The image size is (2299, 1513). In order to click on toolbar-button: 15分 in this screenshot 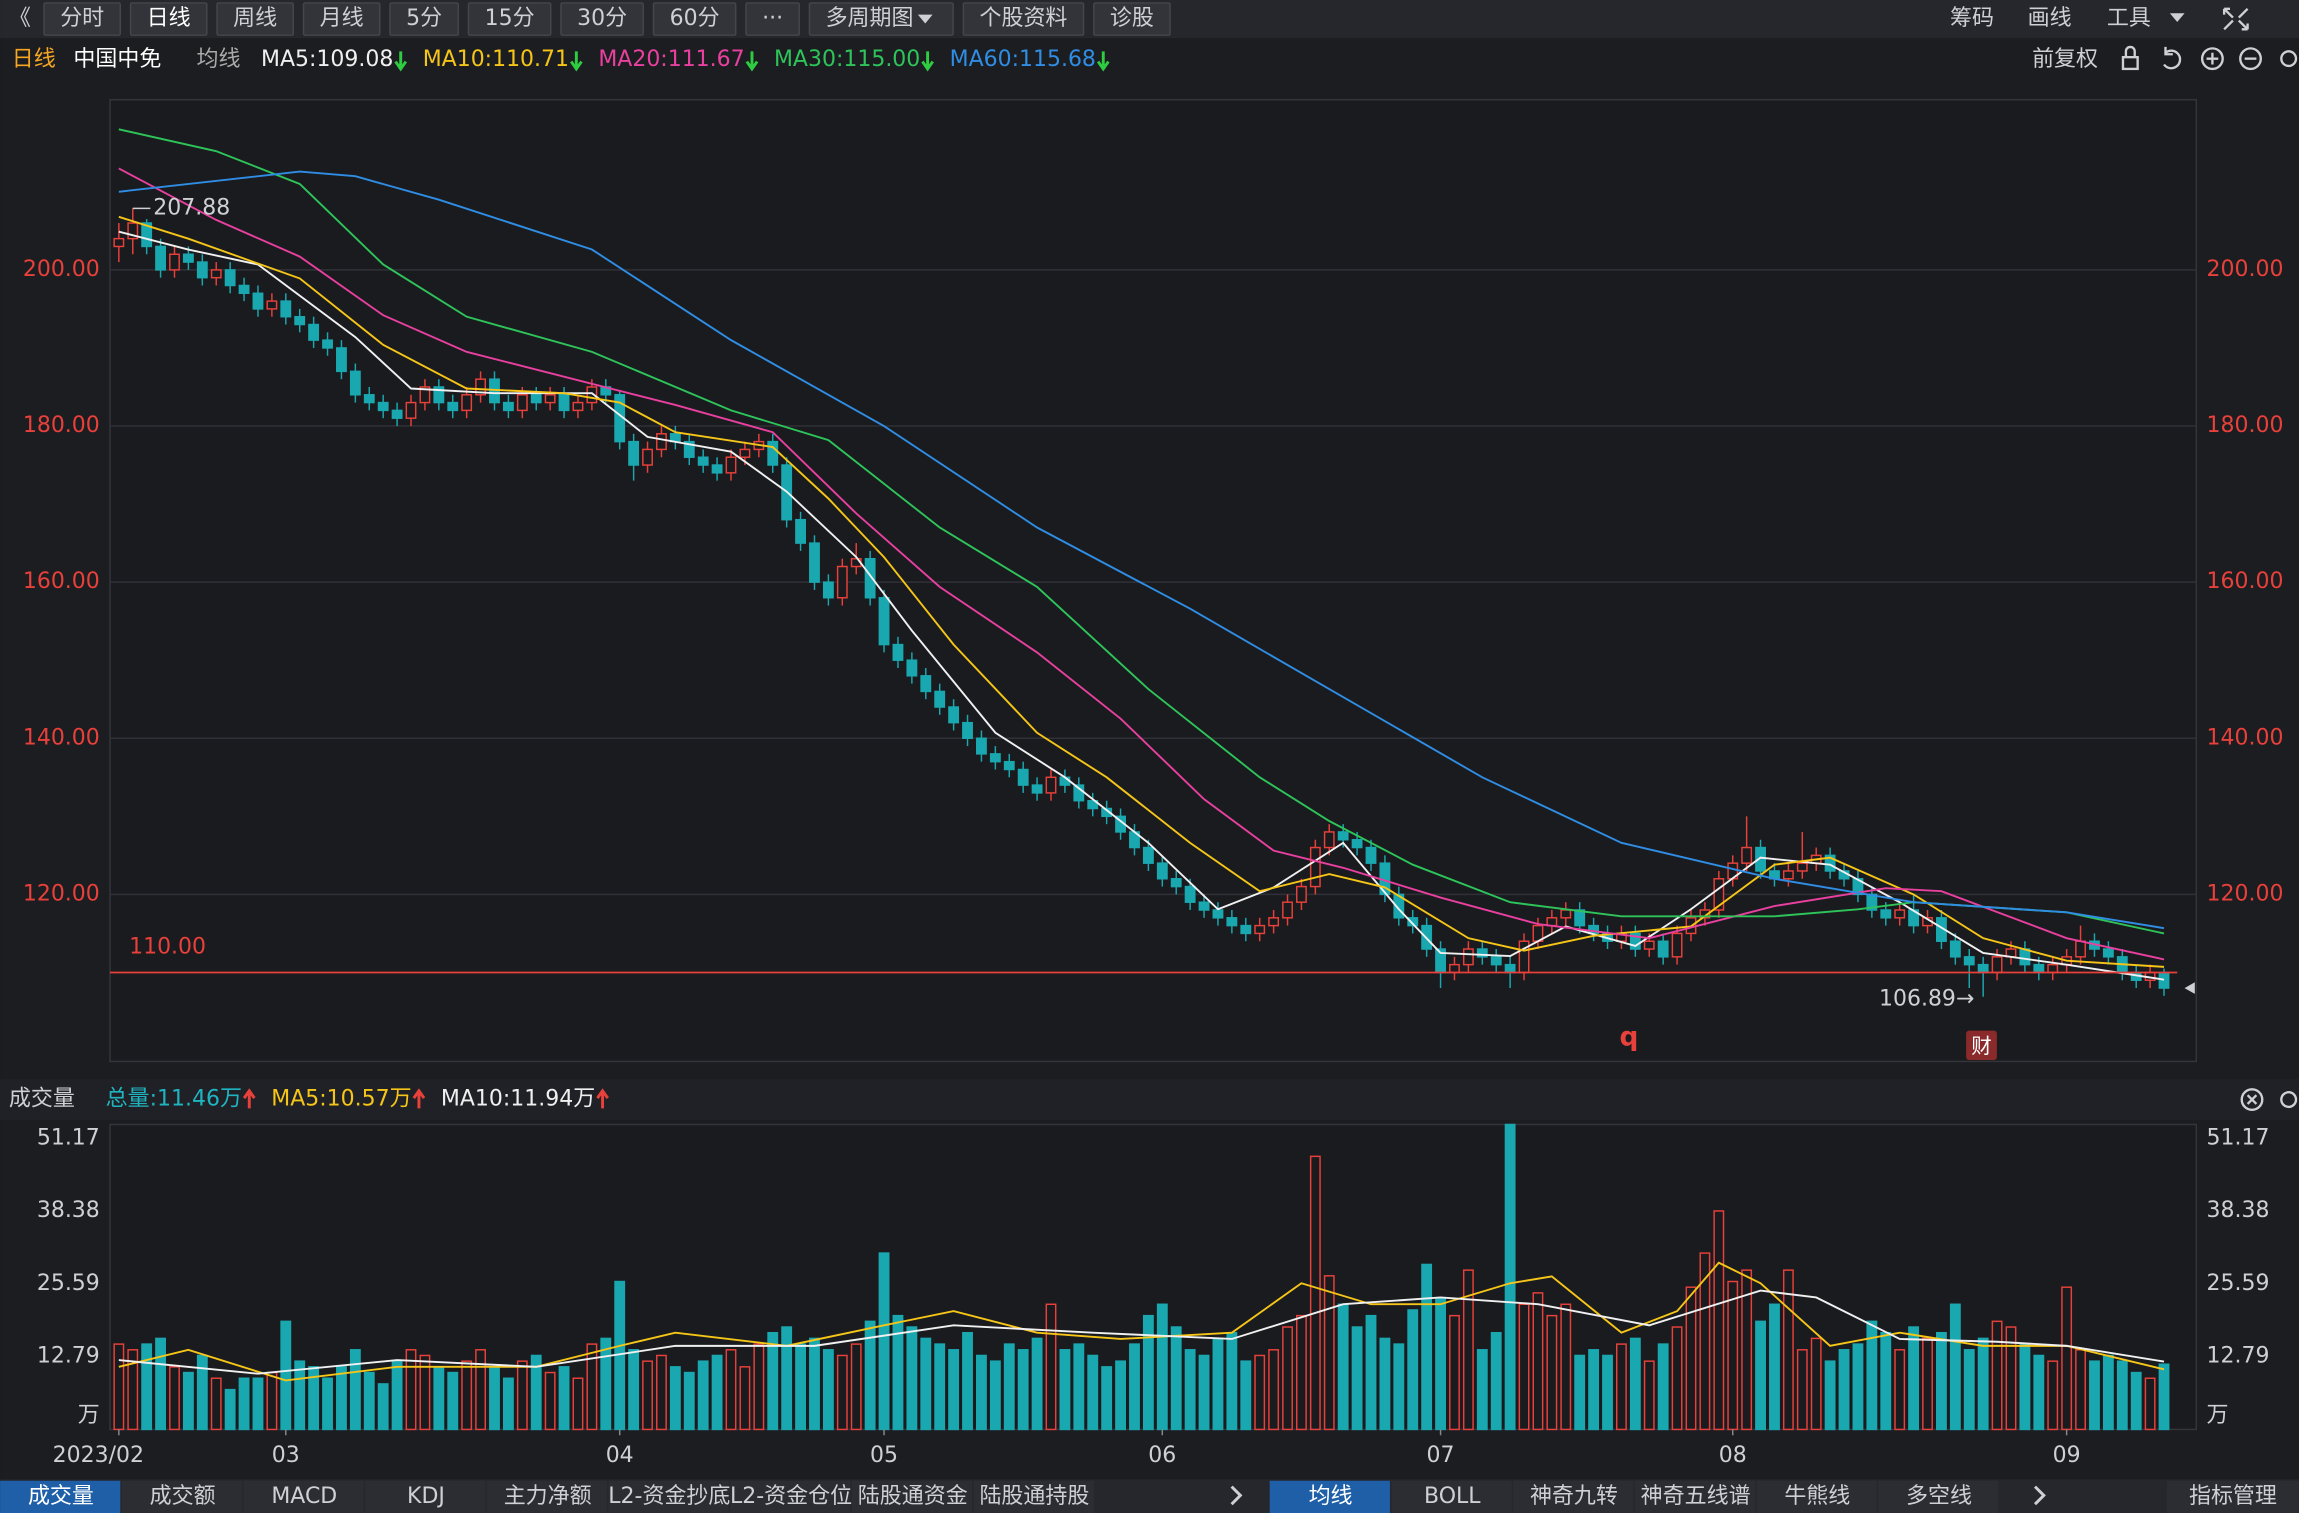, I will do `click(509, 19)`.